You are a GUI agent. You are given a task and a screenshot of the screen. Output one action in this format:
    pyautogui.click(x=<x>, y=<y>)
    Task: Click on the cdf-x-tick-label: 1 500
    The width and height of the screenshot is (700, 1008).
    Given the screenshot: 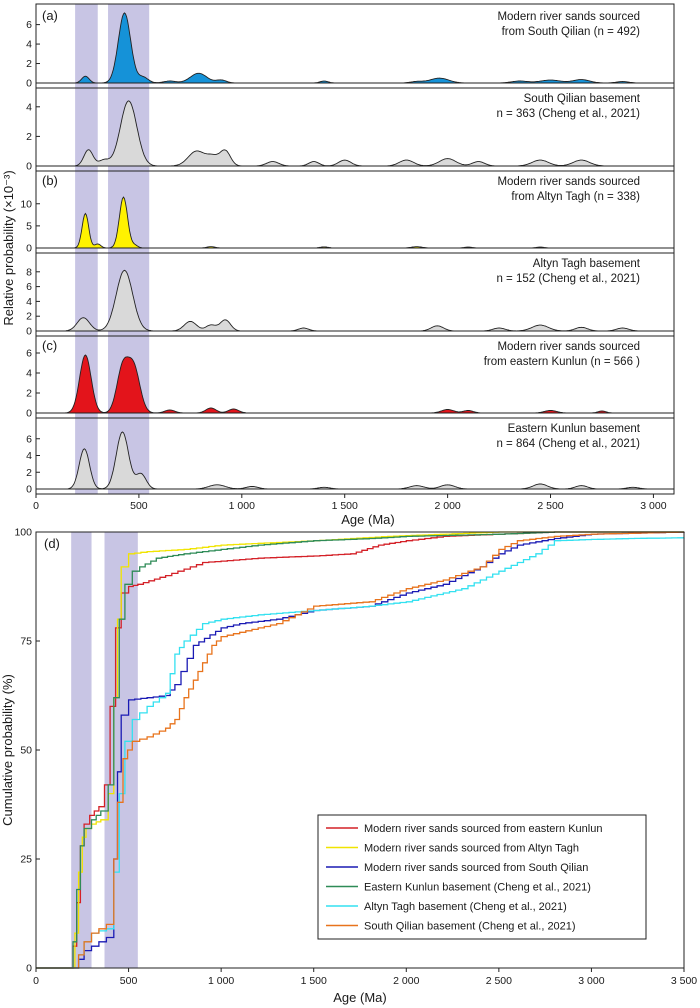 What is the action you would take?
    pyautogui.click(x=314, y=981)
    